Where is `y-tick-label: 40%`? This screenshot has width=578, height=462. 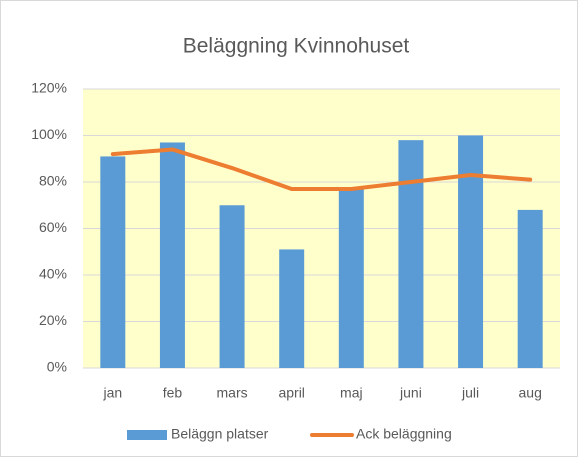
y-tick-label: 40% is located at coordinates (53, 274).